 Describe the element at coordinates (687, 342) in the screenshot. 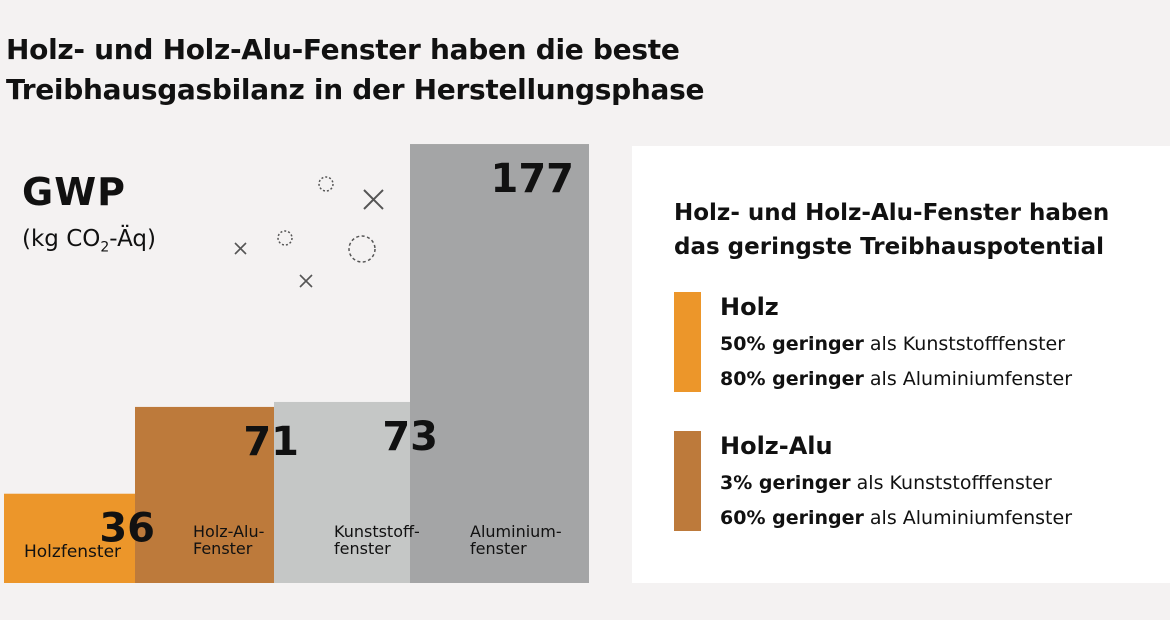

I see `holz-color-swatch` at that location.